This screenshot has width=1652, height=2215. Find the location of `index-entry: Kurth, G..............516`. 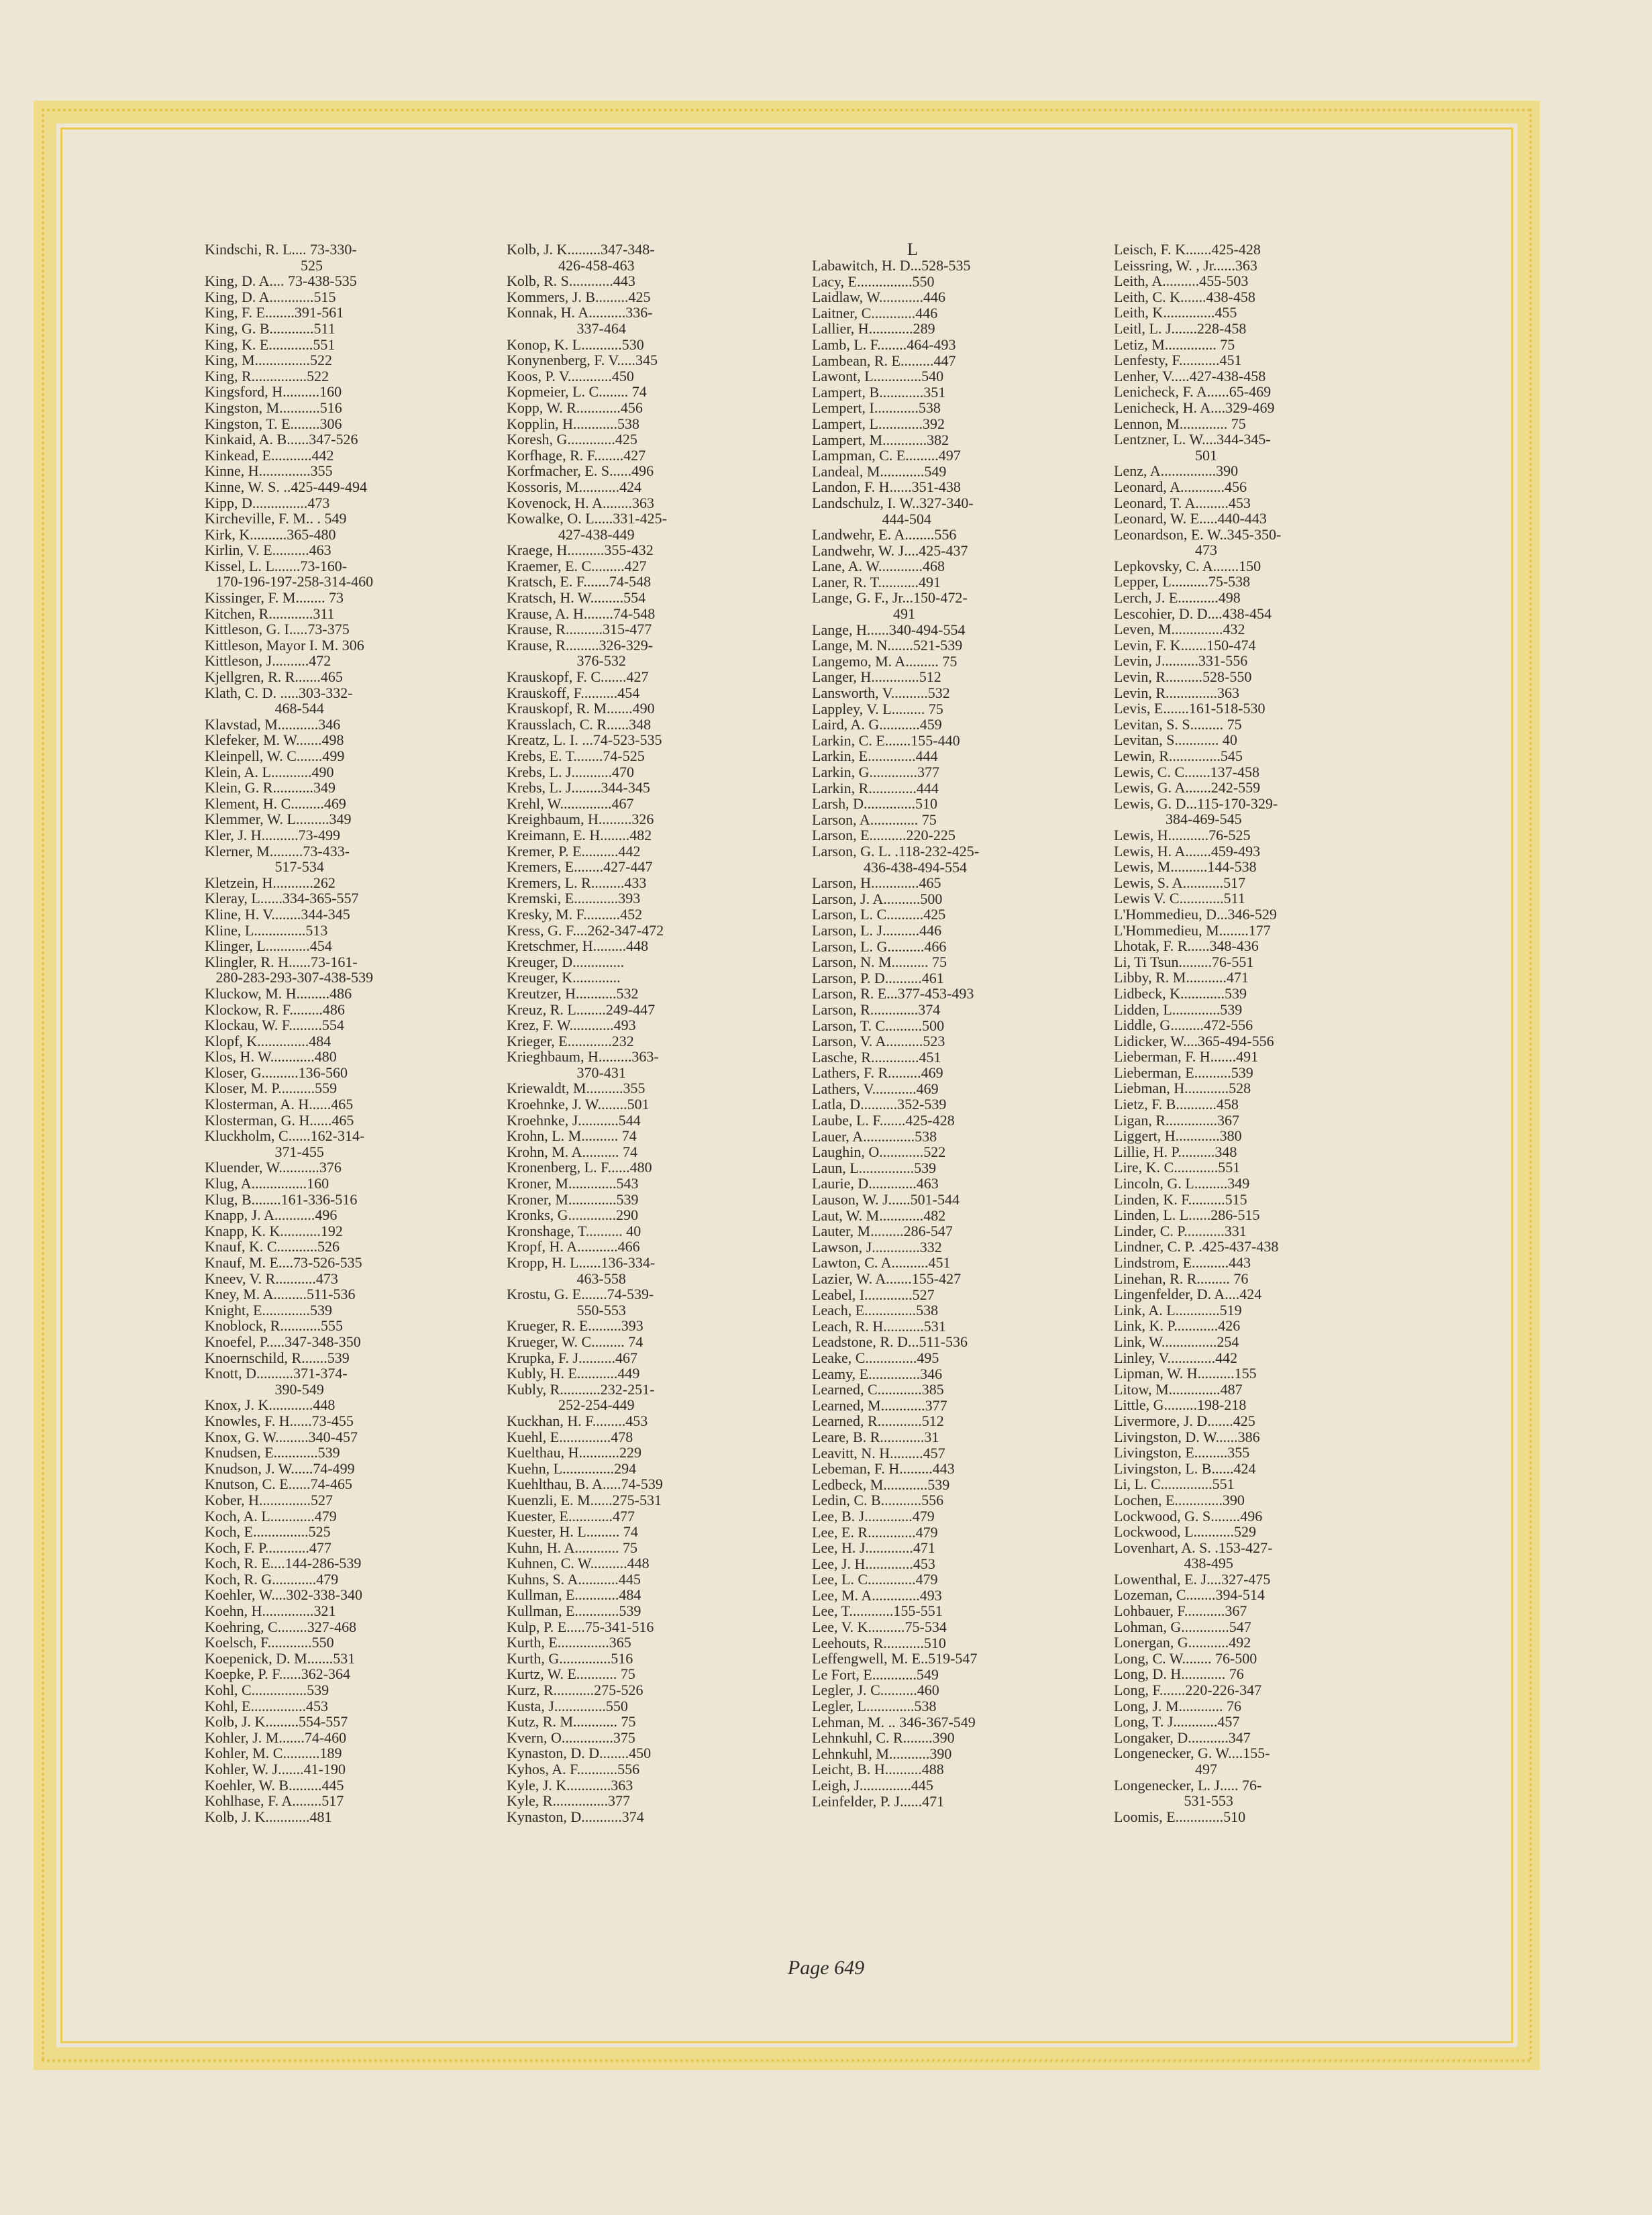

index-entry: Kurth, G..............516 is located at coordinates (570, 1658).